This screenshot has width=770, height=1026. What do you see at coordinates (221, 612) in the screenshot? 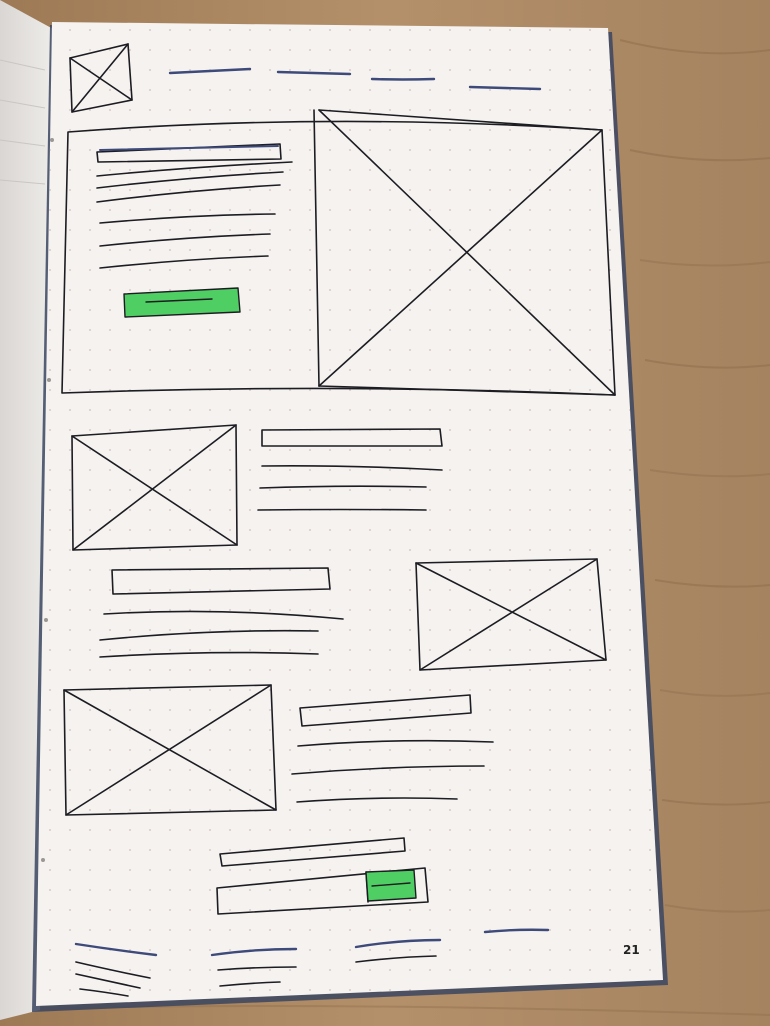
I see `feature-2-text-lines-sketch` at bounding box center [221, 612].